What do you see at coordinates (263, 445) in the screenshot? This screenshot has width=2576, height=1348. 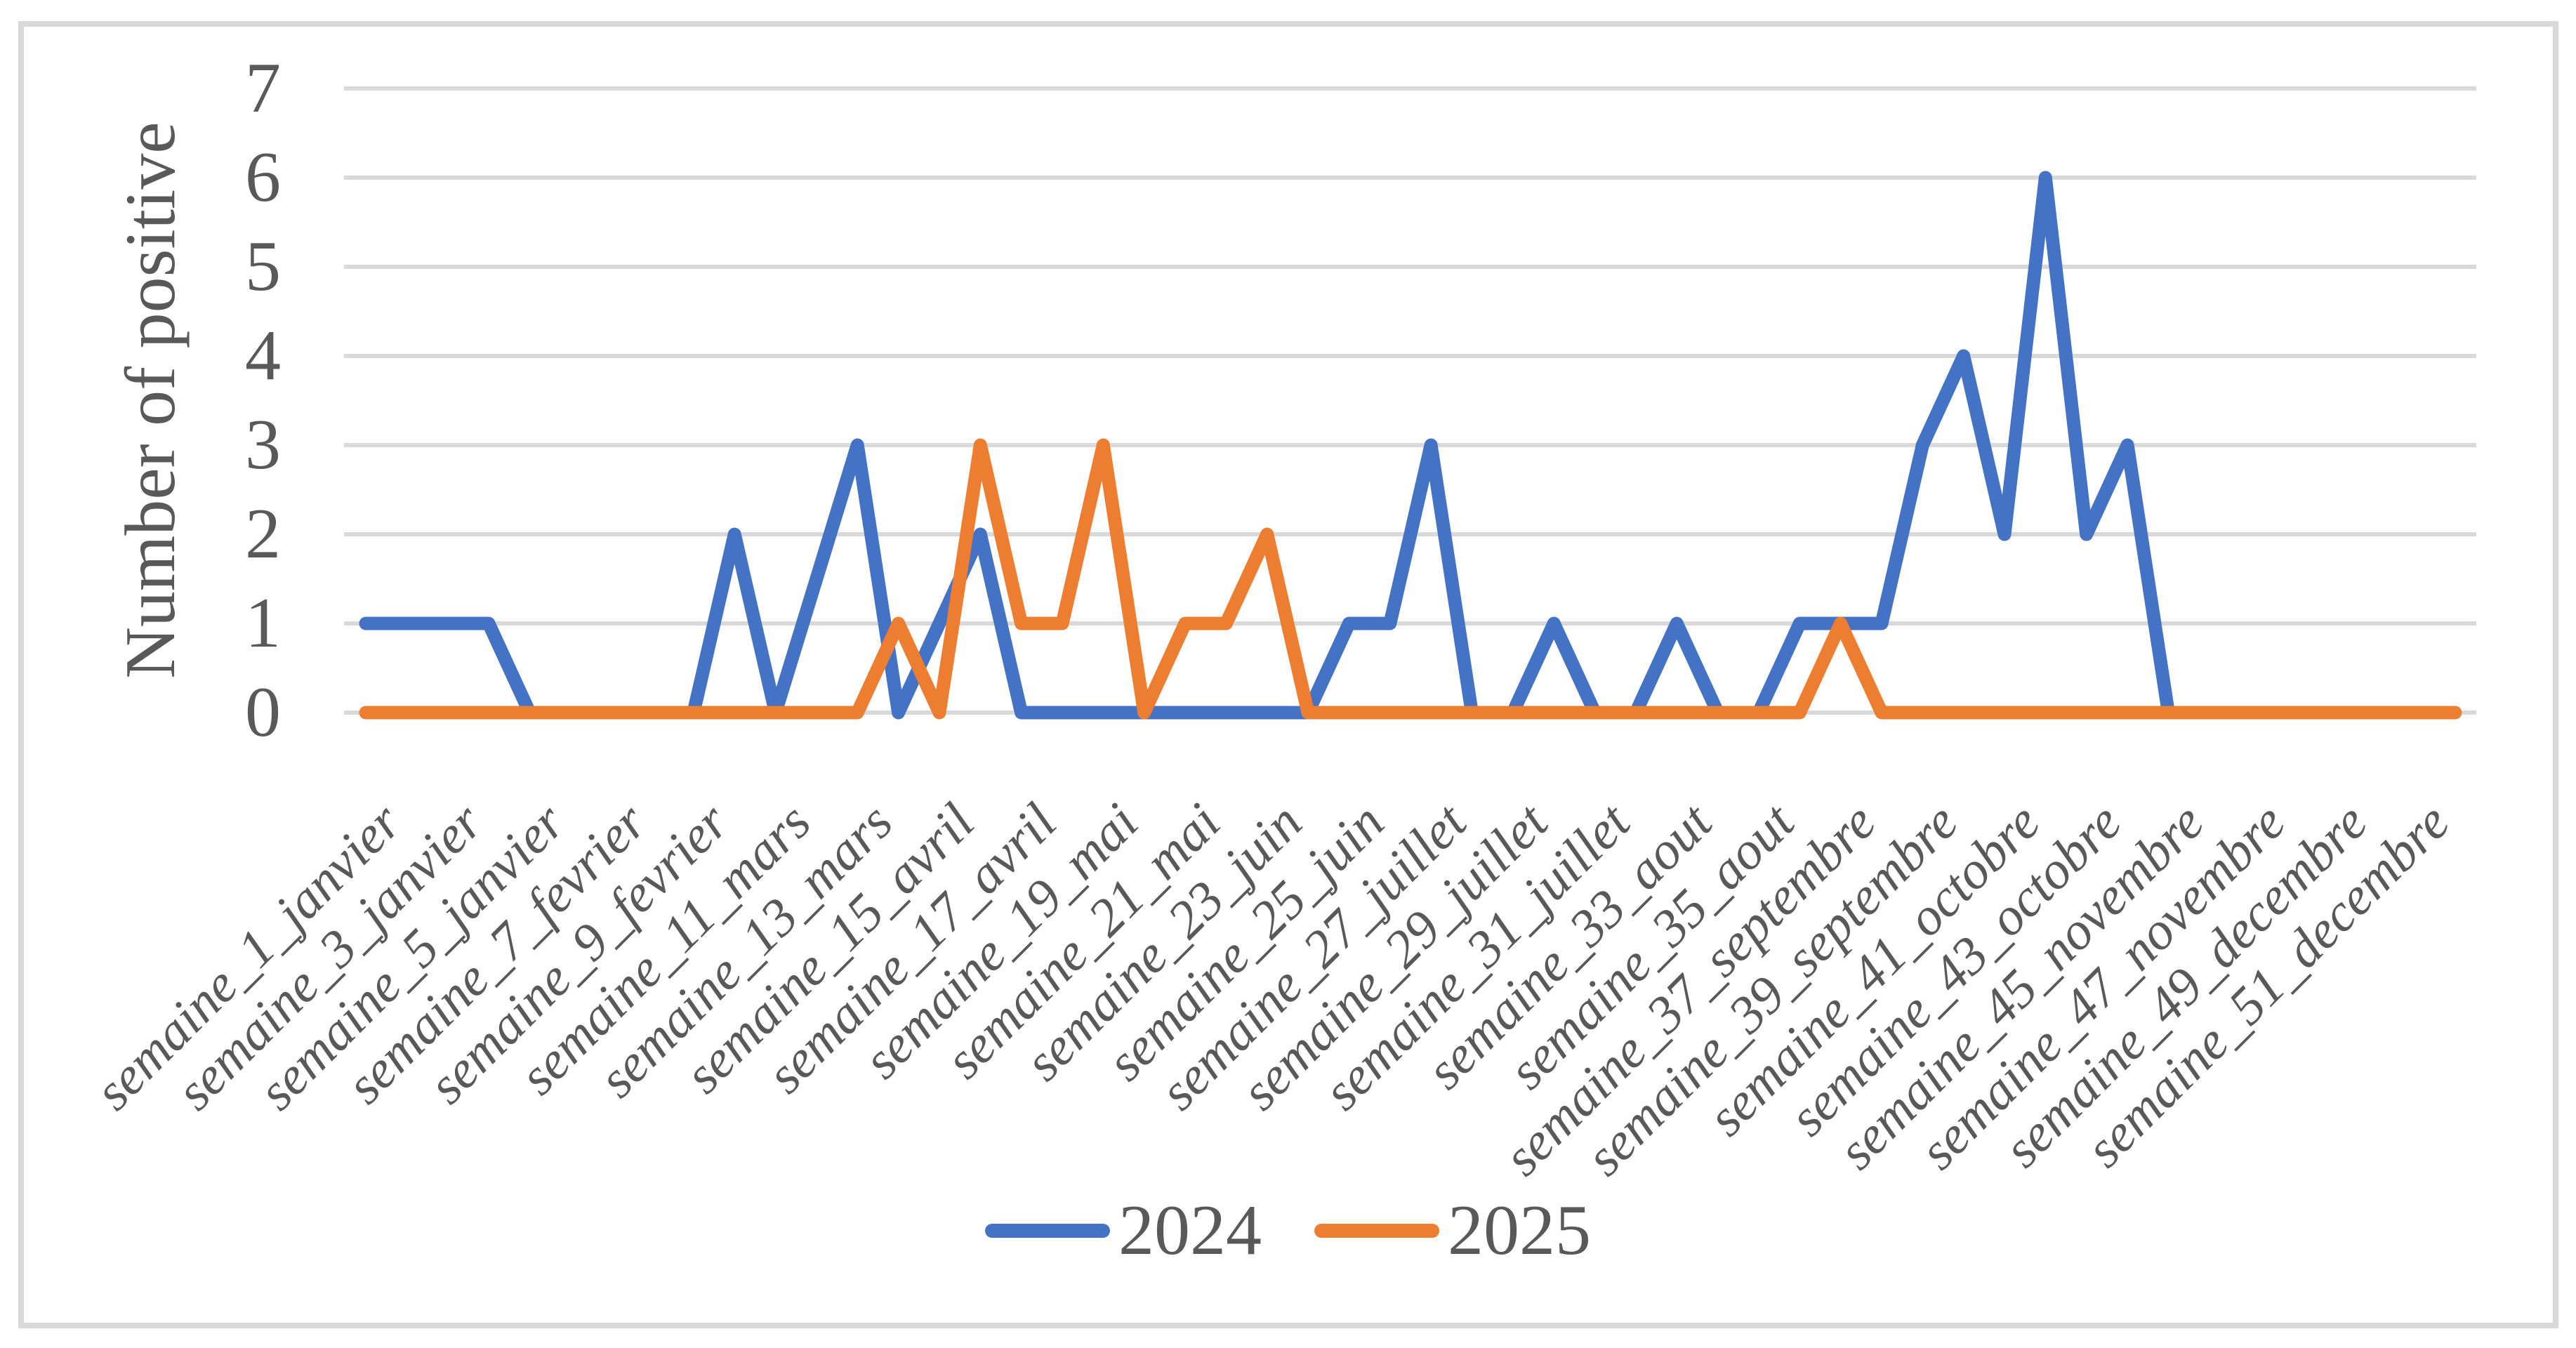 I see `y-tick-label: 3` at bounding box center [263, 445].